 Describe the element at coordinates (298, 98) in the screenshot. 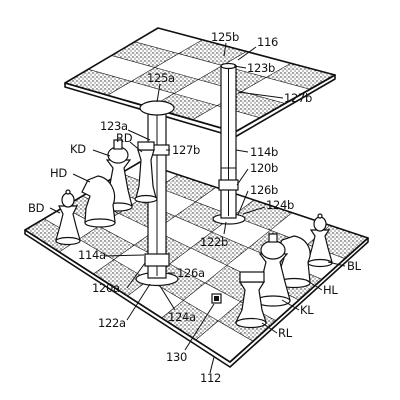

I see `label-127b-top: 127b` at that location.